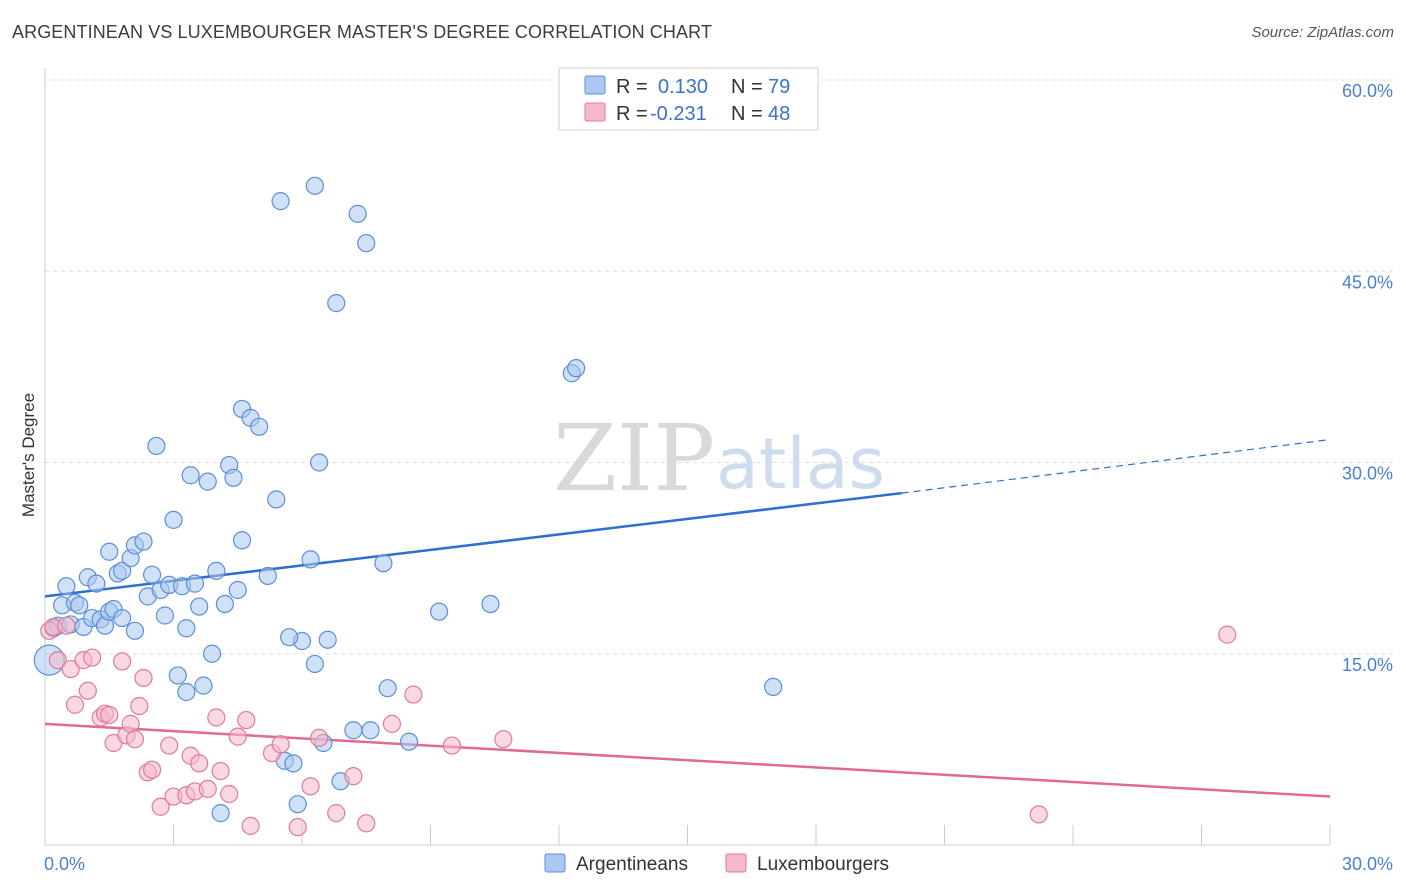 This screenshot has width=1406, height=892. I want to click on bottom-legend-label-argentineans: Argentineans, so click(632, 864).